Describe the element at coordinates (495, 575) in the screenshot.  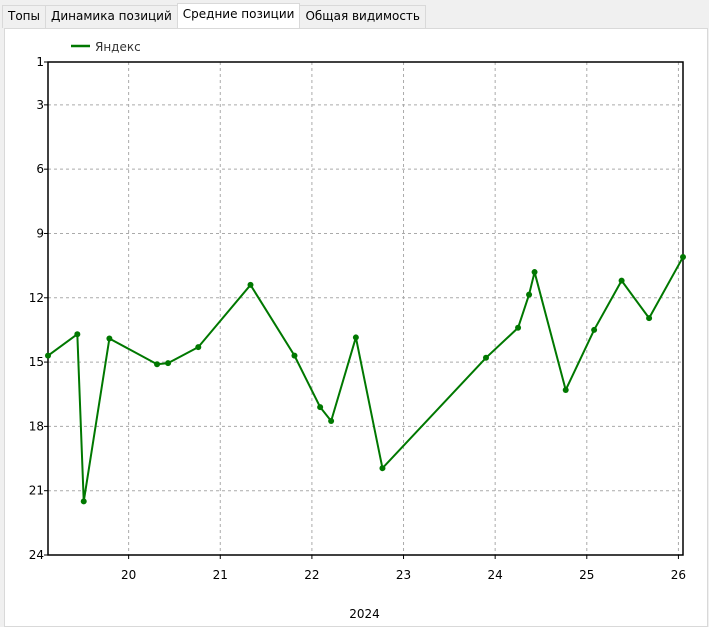
I see `x-tick-label: 24` at that location.